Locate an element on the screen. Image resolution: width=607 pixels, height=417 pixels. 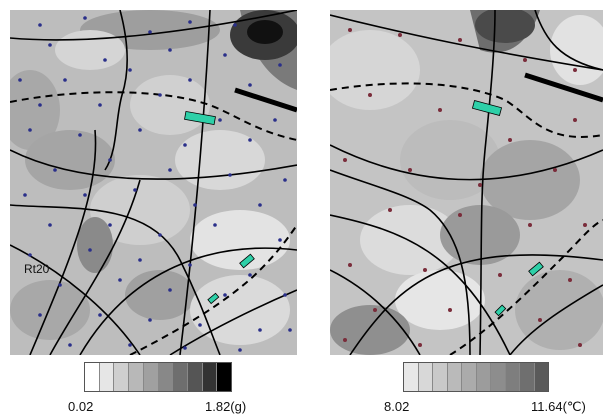
right-marker-small is located at coordinates (500, 310).